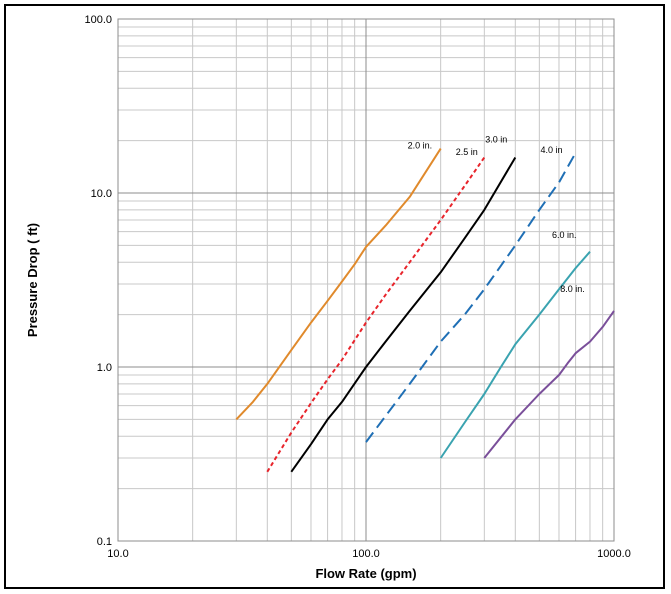 Image resolution: width=671 pixels, height=594 pixels. What do you see at coordinates (420, 146) in the screenshot?
I see `series-label-1: 2.0 in.` at bounding box center [420, 146].